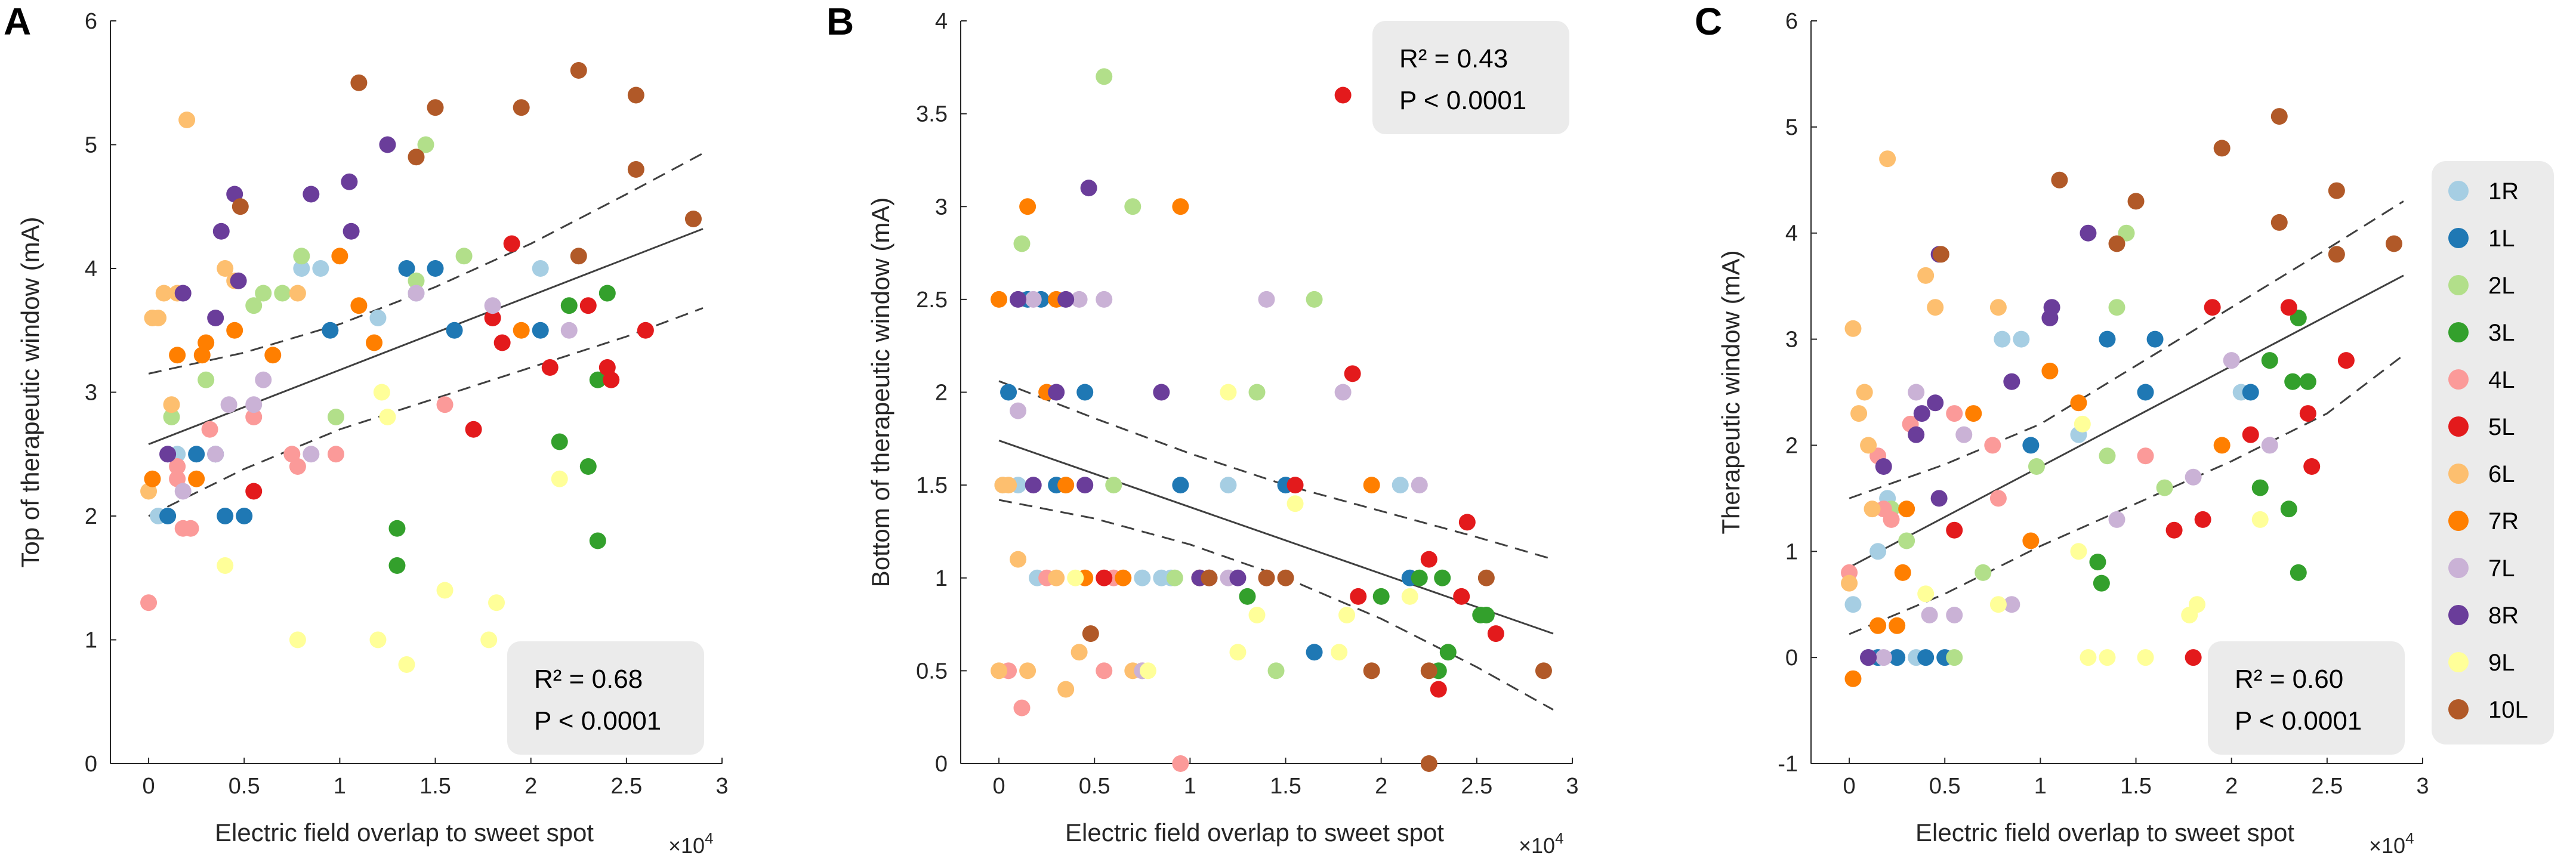  I want to click on panel-a-point-6l, so click(159, 318).